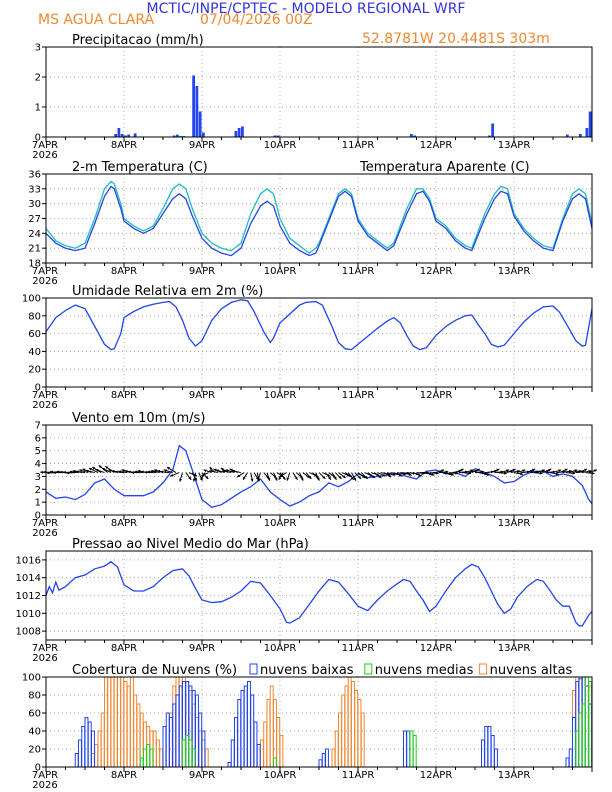 The image size is (612, 792). What do you see at coordinates (45, 145) in the screenshot?
I see `x-tick-label: 7APR` at bounding box center [45, 145].